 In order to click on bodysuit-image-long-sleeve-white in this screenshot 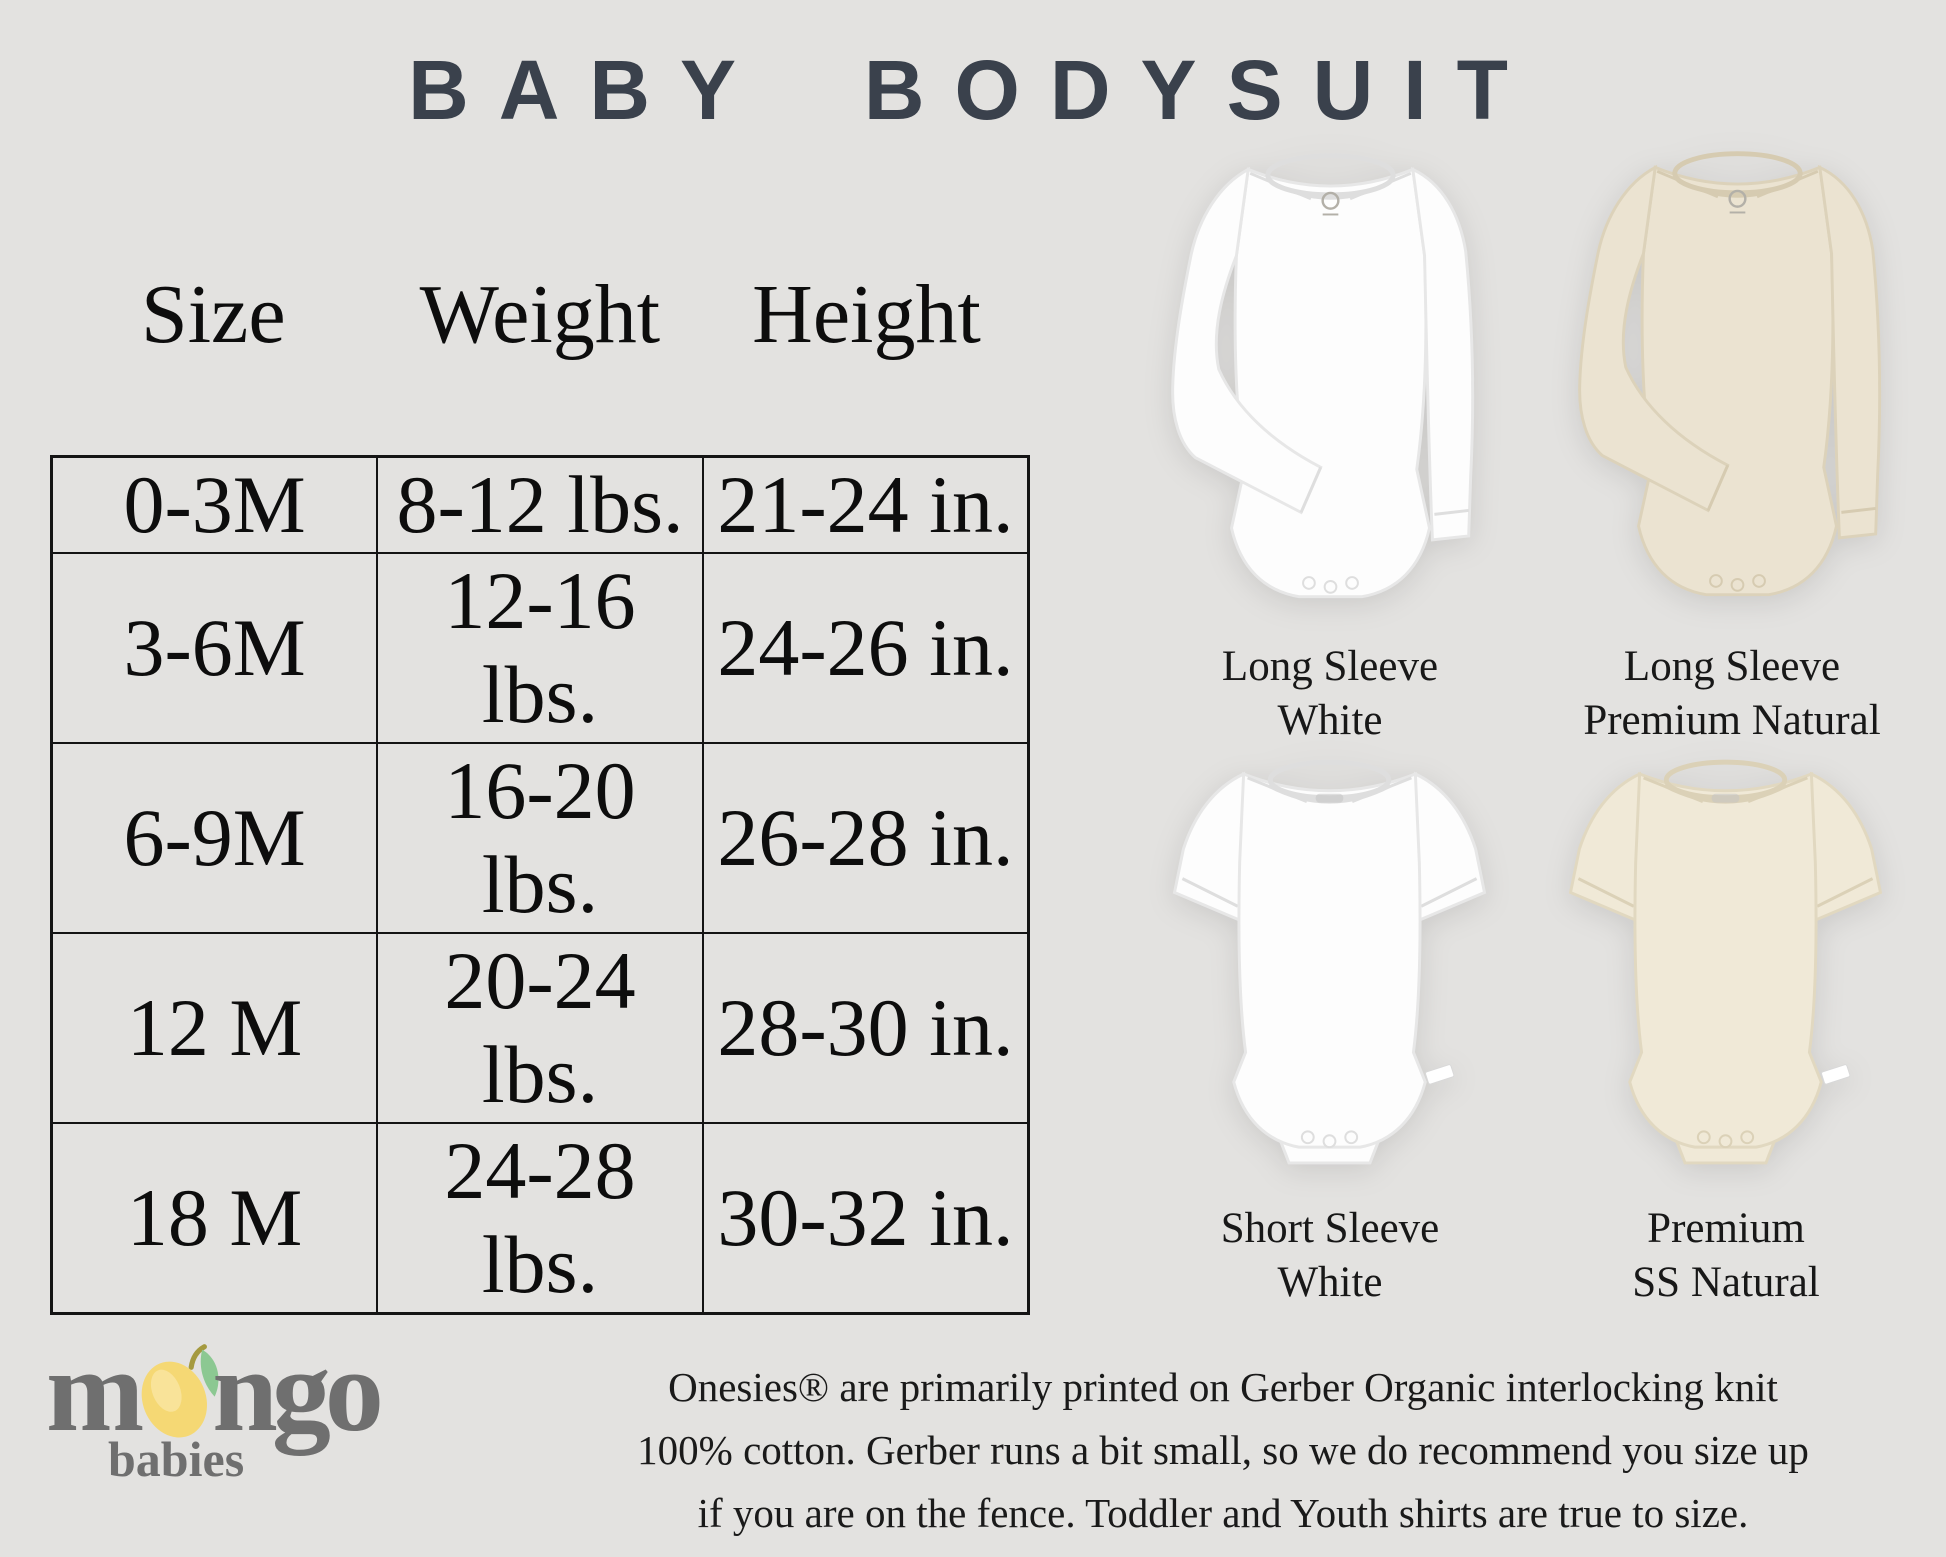, I will do `click(1330, 385)`.